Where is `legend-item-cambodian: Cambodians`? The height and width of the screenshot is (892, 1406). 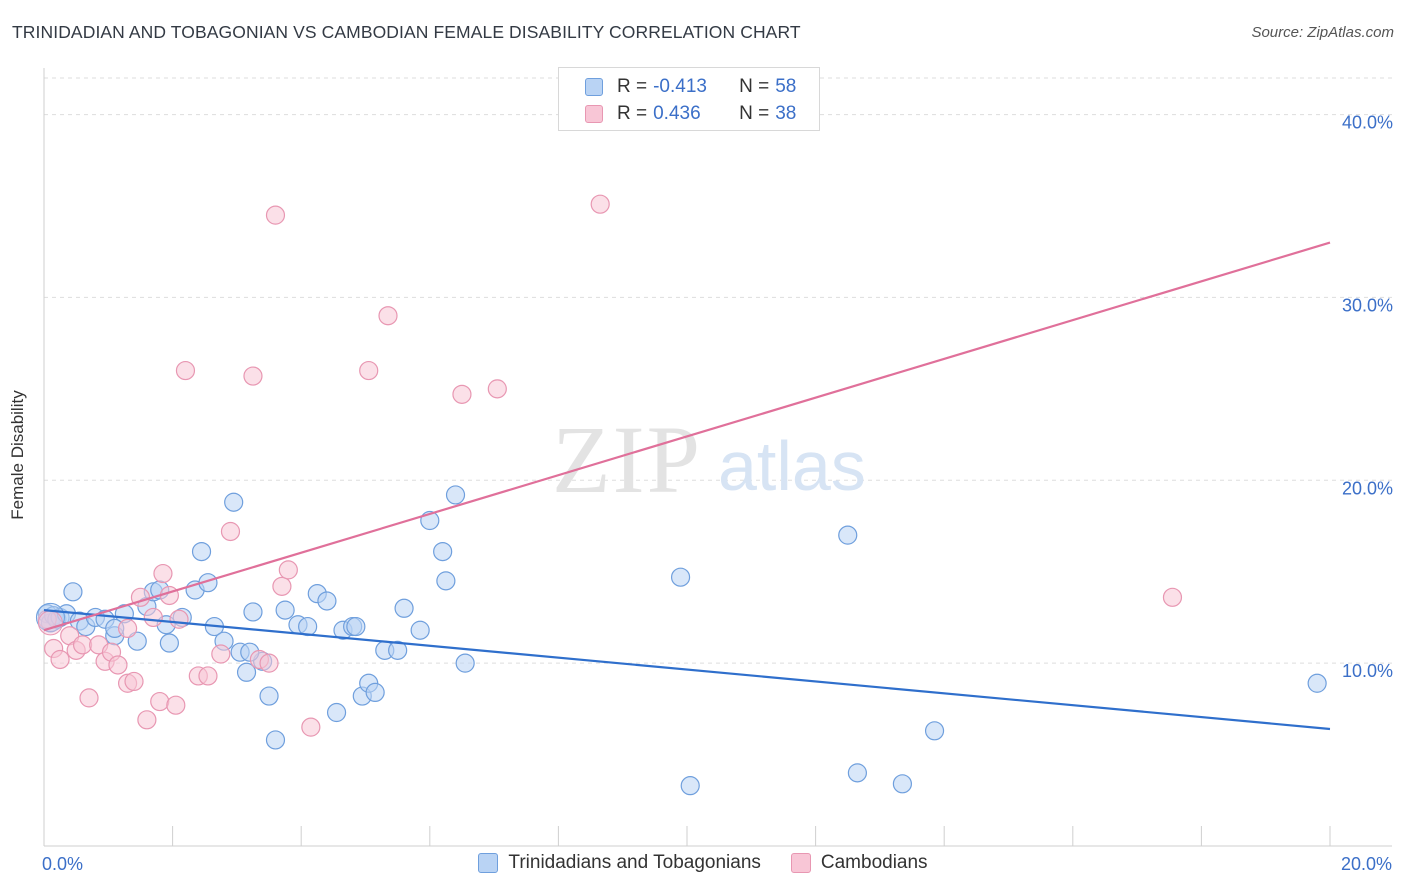
legend-item-cambodian: Cambodians is located at coordinates (859, 863).